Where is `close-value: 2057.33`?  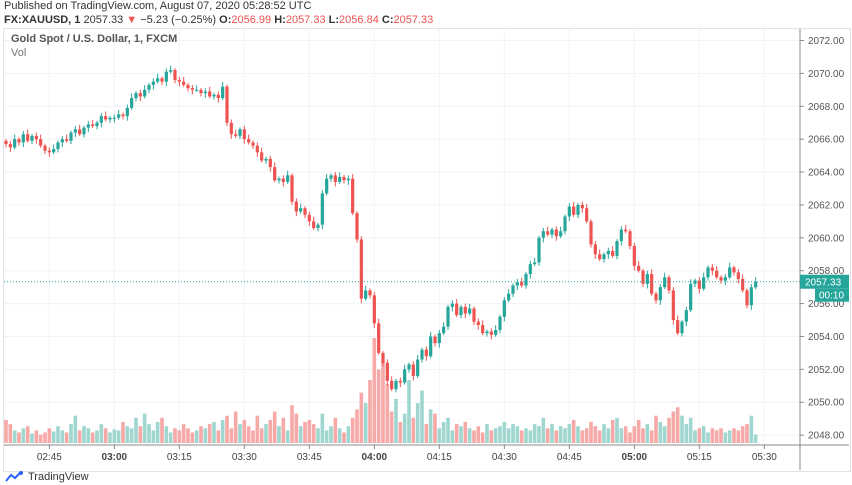 close-value: 2057.33 is located at coordinates (413, 20).